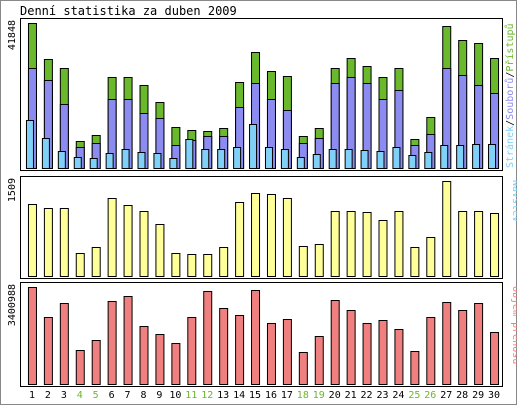 Image resolution: width=517 pixels, height=410 pixels. Describe the element at coordinates (510, 123) in the screenshot. I see `ylabel-slash-1: /` at that location.